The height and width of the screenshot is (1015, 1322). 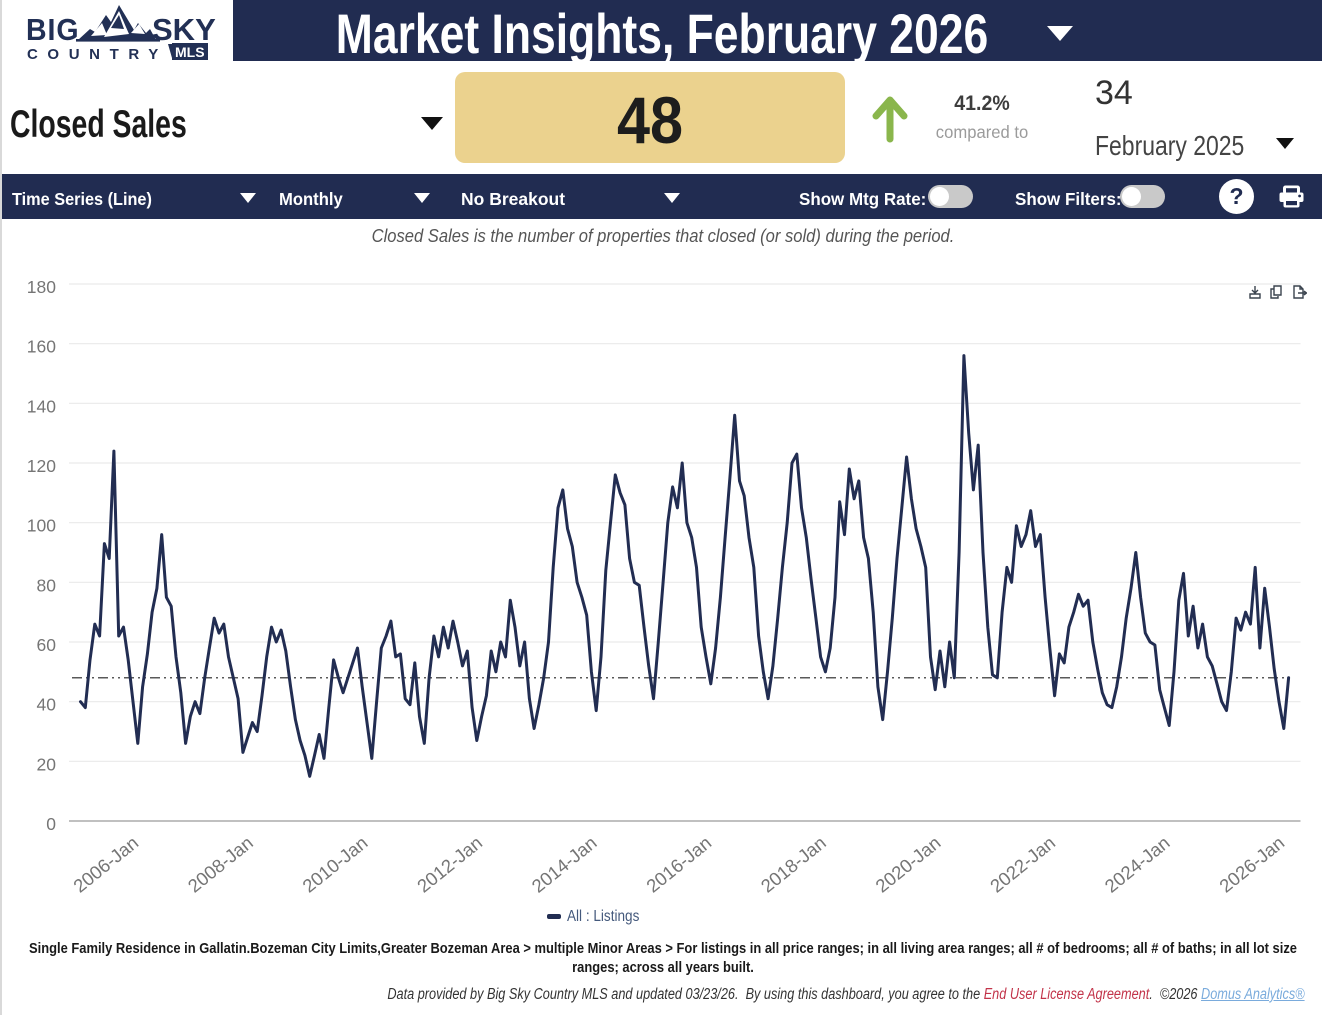 I want to click on svg-text: 2026-Jan, so click(x=1251, y=864).